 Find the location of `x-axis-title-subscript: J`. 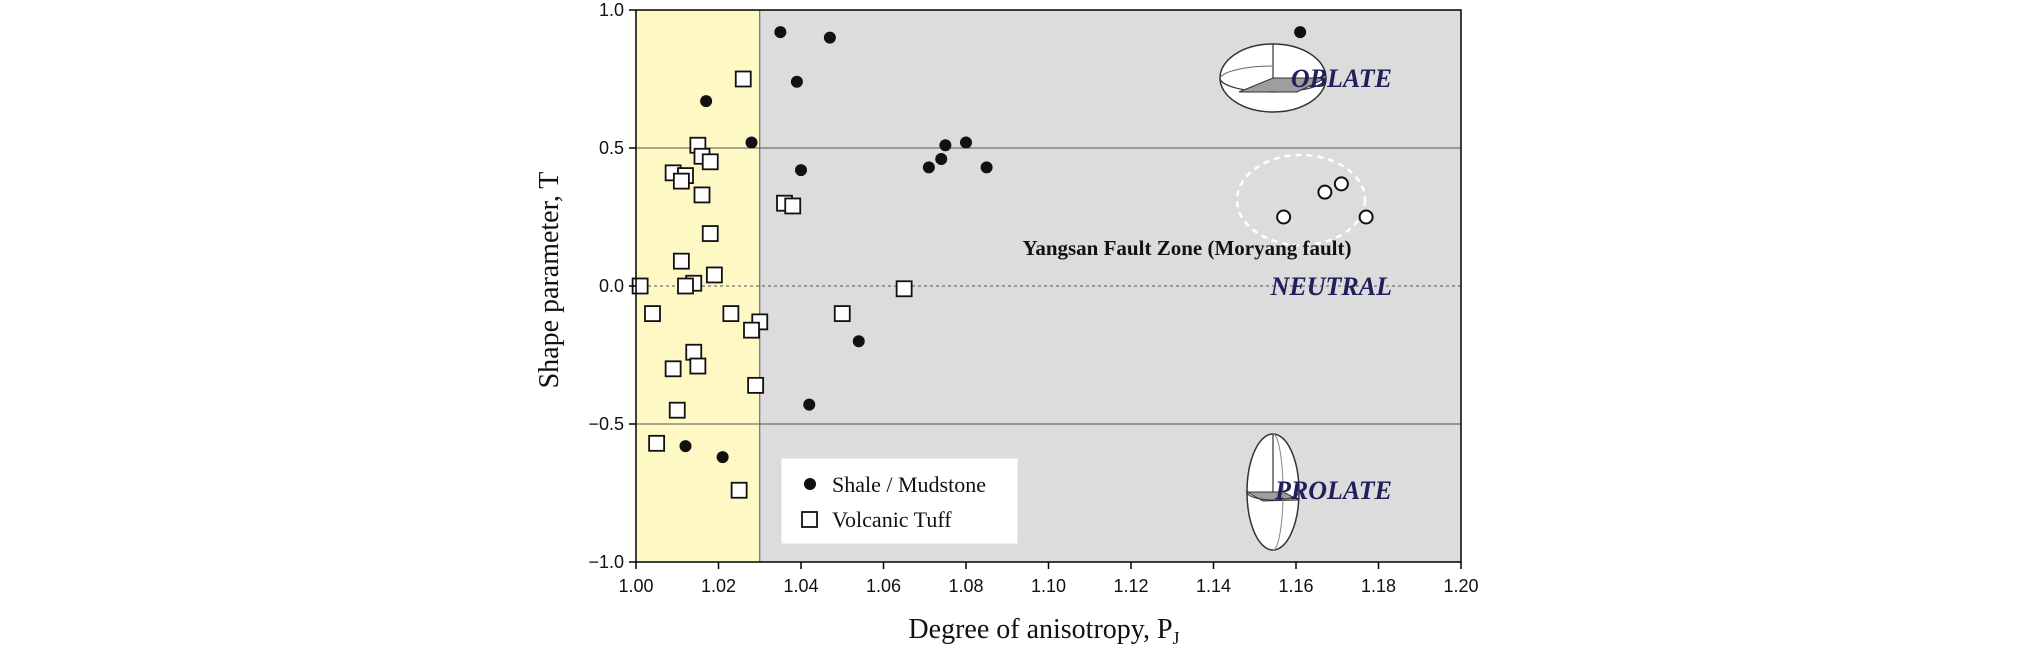

x-axis-title-subscript: J is located at coordinates (1176, 638).